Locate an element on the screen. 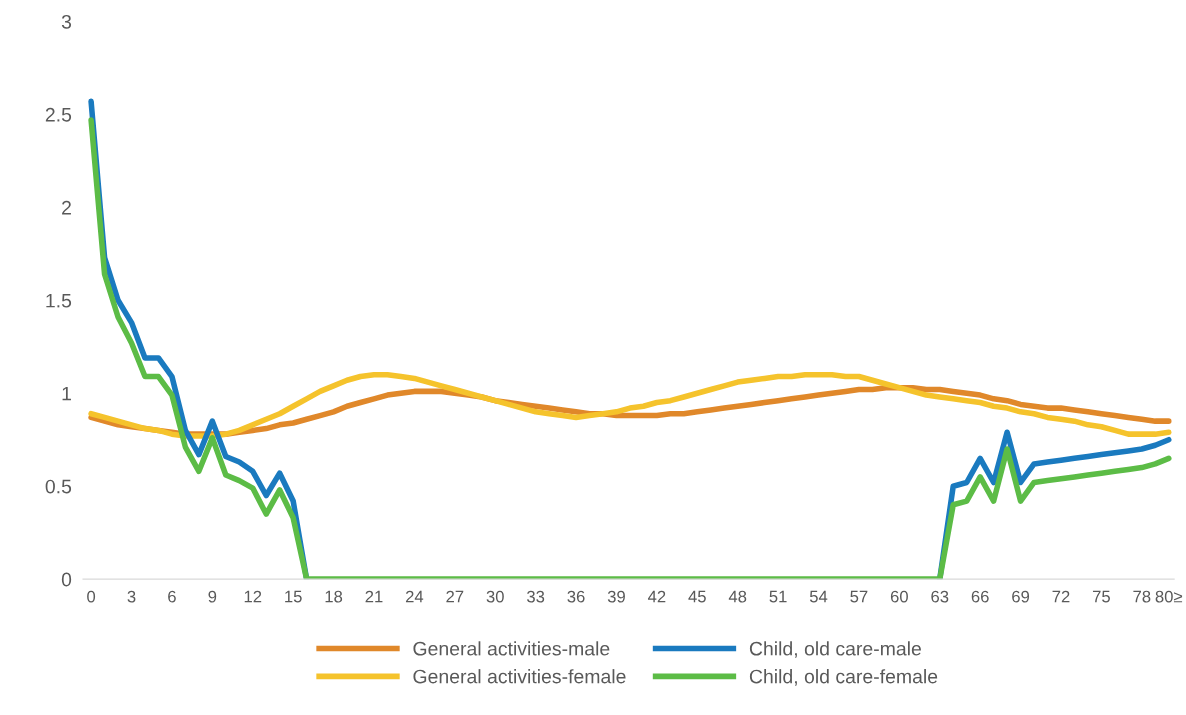  x-tick-label: 80≥ is located at coordinates (1169, 596).